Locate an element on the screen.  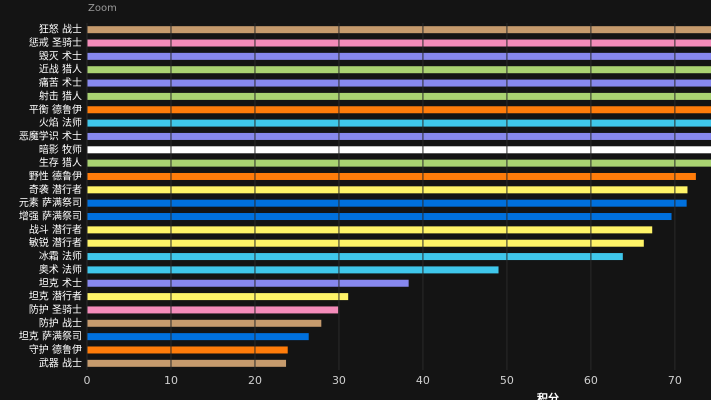
y-tick-label: 狂怒 战士 is located at coordinates (60, 29).